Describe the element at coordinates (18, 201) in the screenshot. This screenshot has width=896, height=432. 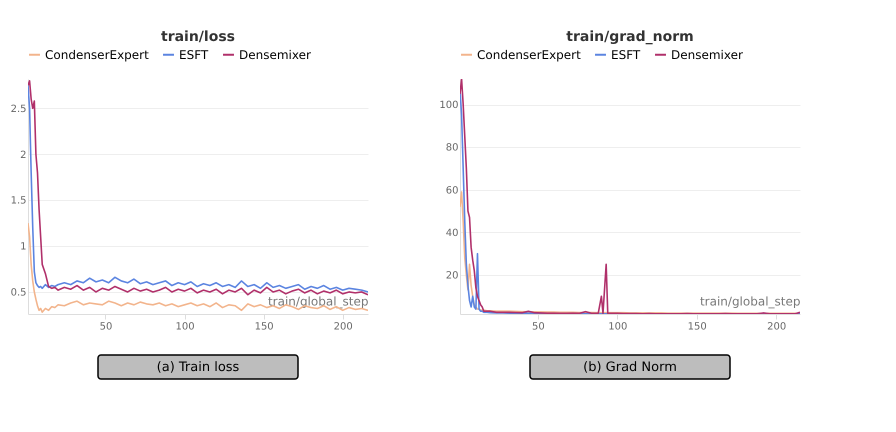
I see `y-tick-label: 1.5` at that location.